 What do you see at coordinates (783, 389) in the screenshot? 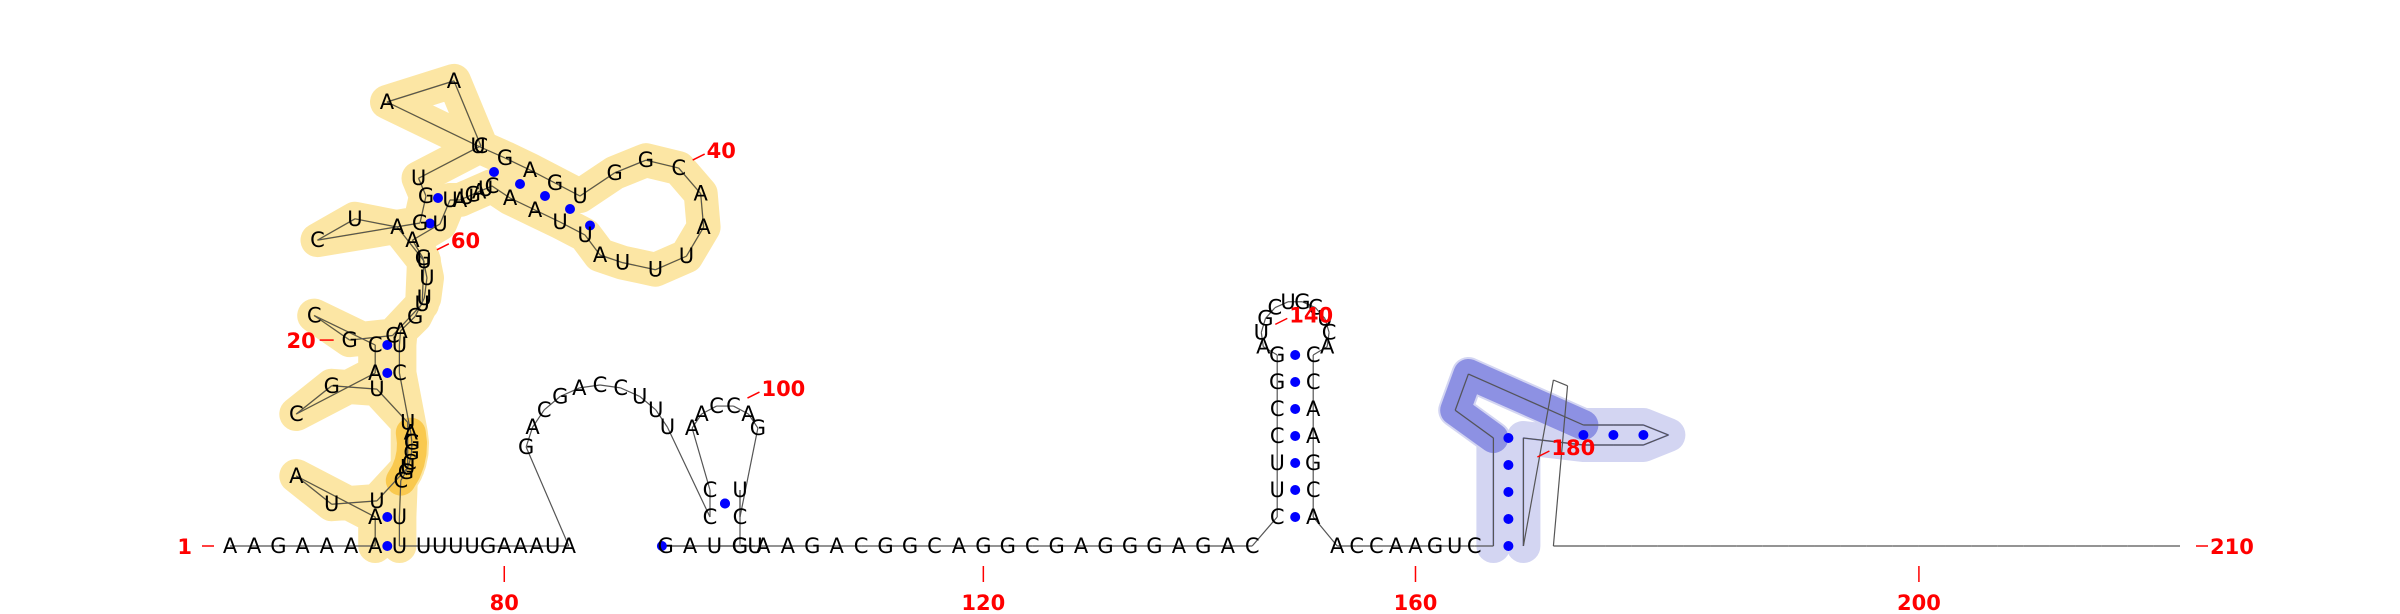
I see `position-label: 100` at bounding box center [783, 389].